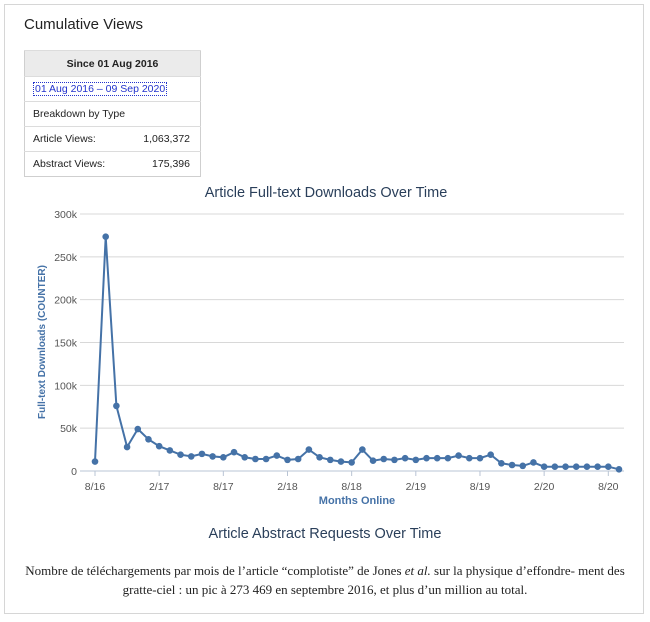  Describe the element at coordinates (351, 487) in the screenshot. I see `x-tick-label: 8/18` at that location.